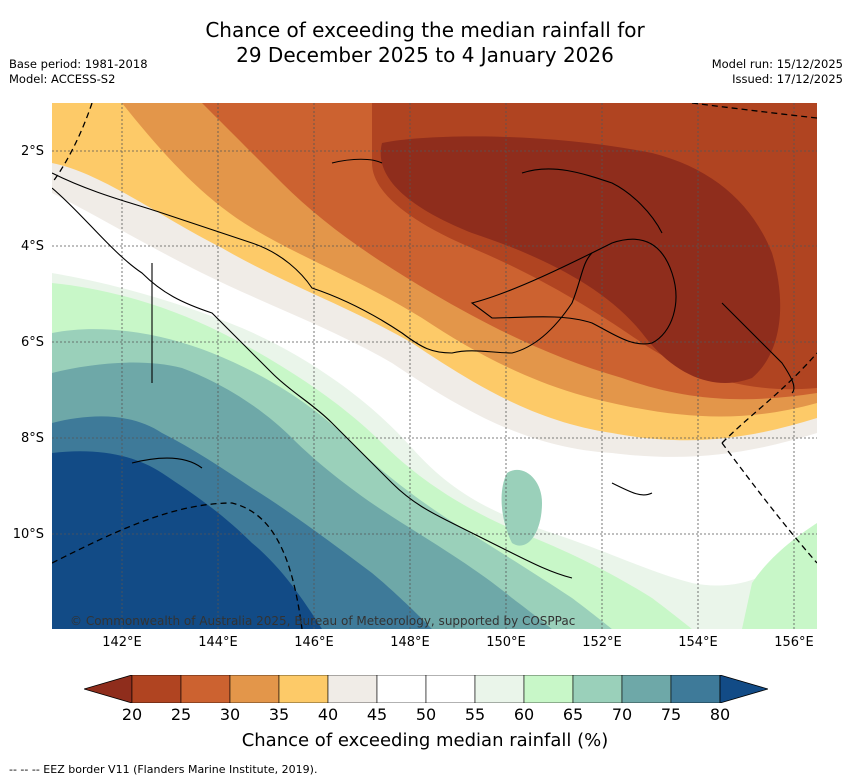  What do you see at coordinates (218, 642) in the screenshot?
I see `lon-label-144e: 144°E` at bounding box center [218, 642].